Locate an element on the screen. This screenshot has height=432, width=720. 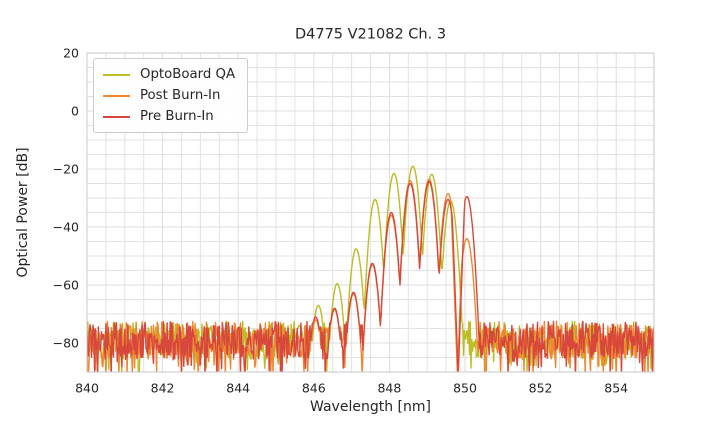
chart-title: D4775 V21082 Ch. 3 is located at coordinates (370, 35).